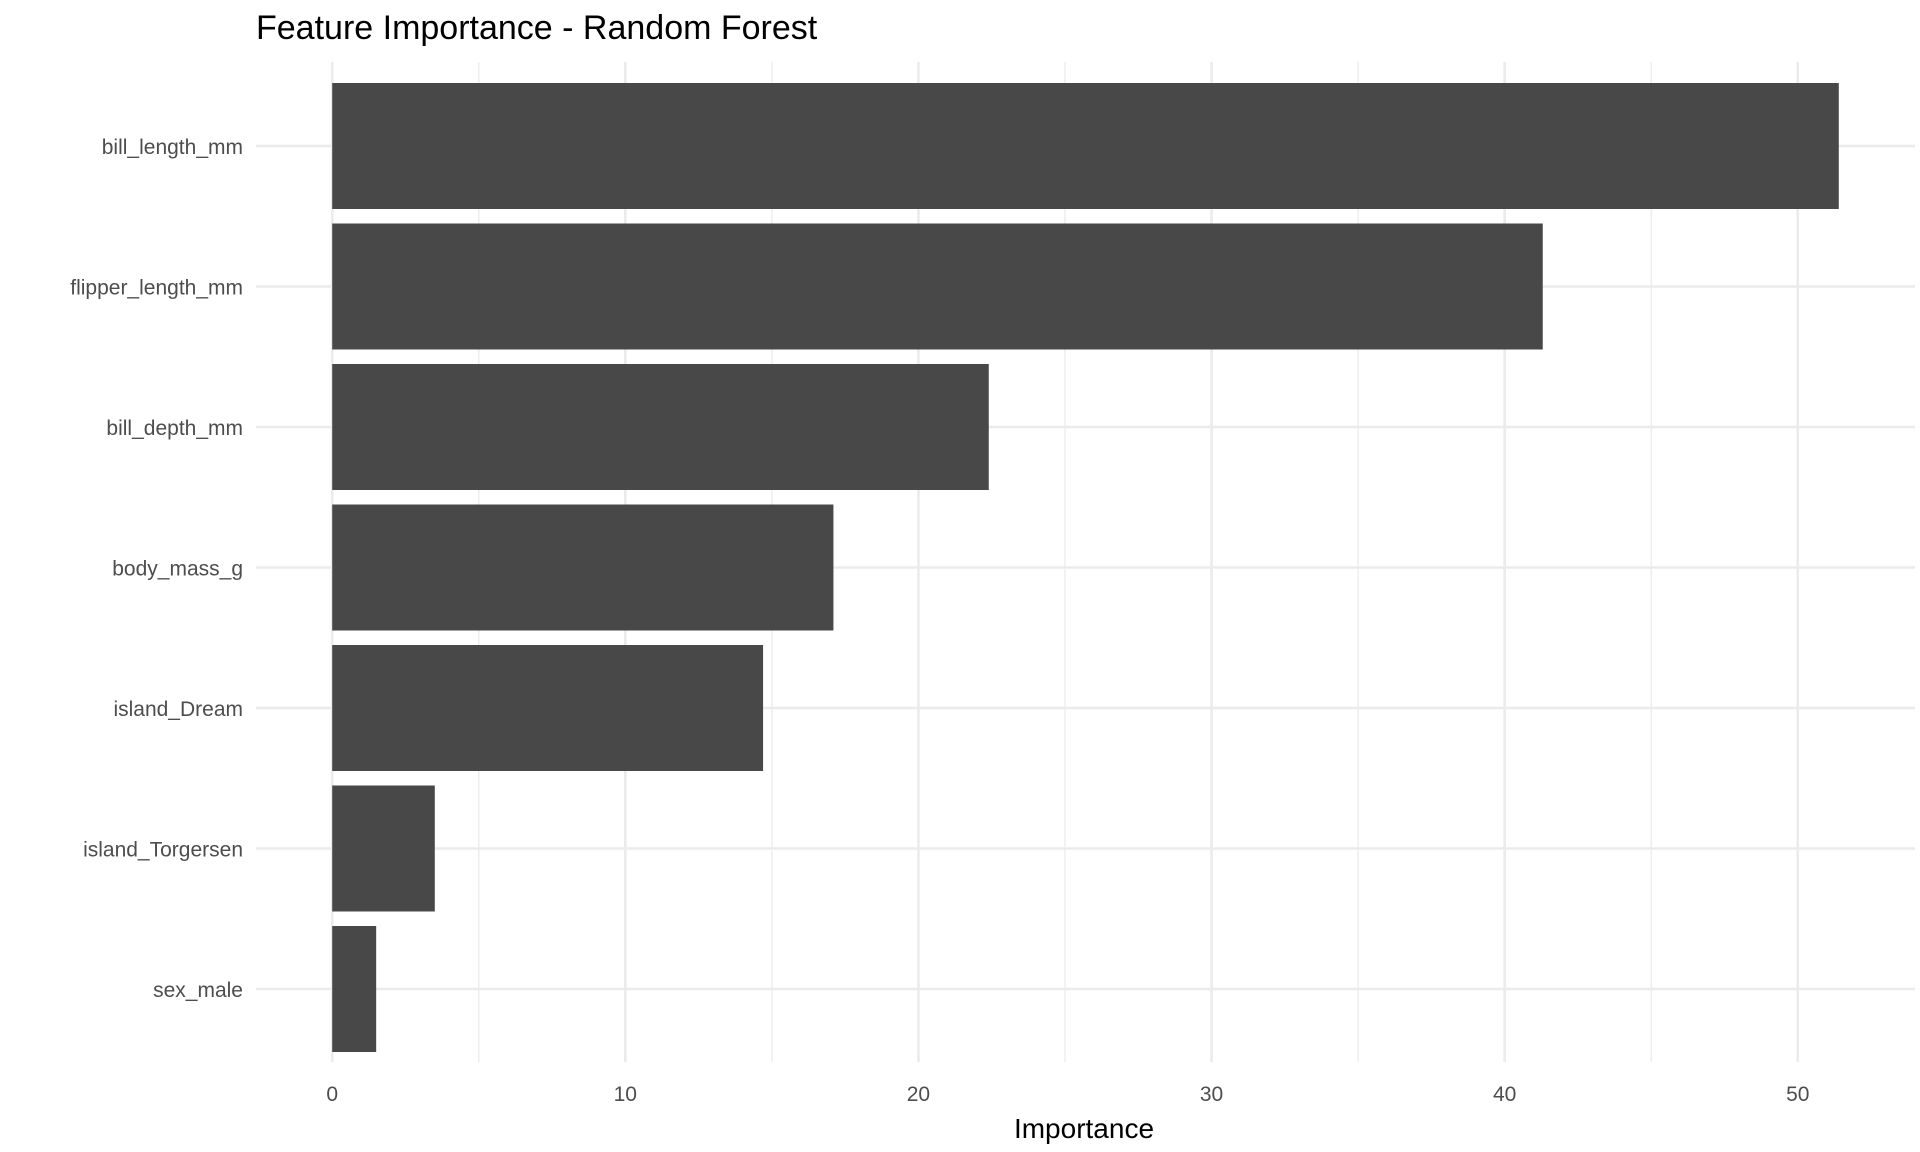 This screenshot has width=1920, height=1152. I want to click on bar-bill_depth_mm, so click(660, 427).